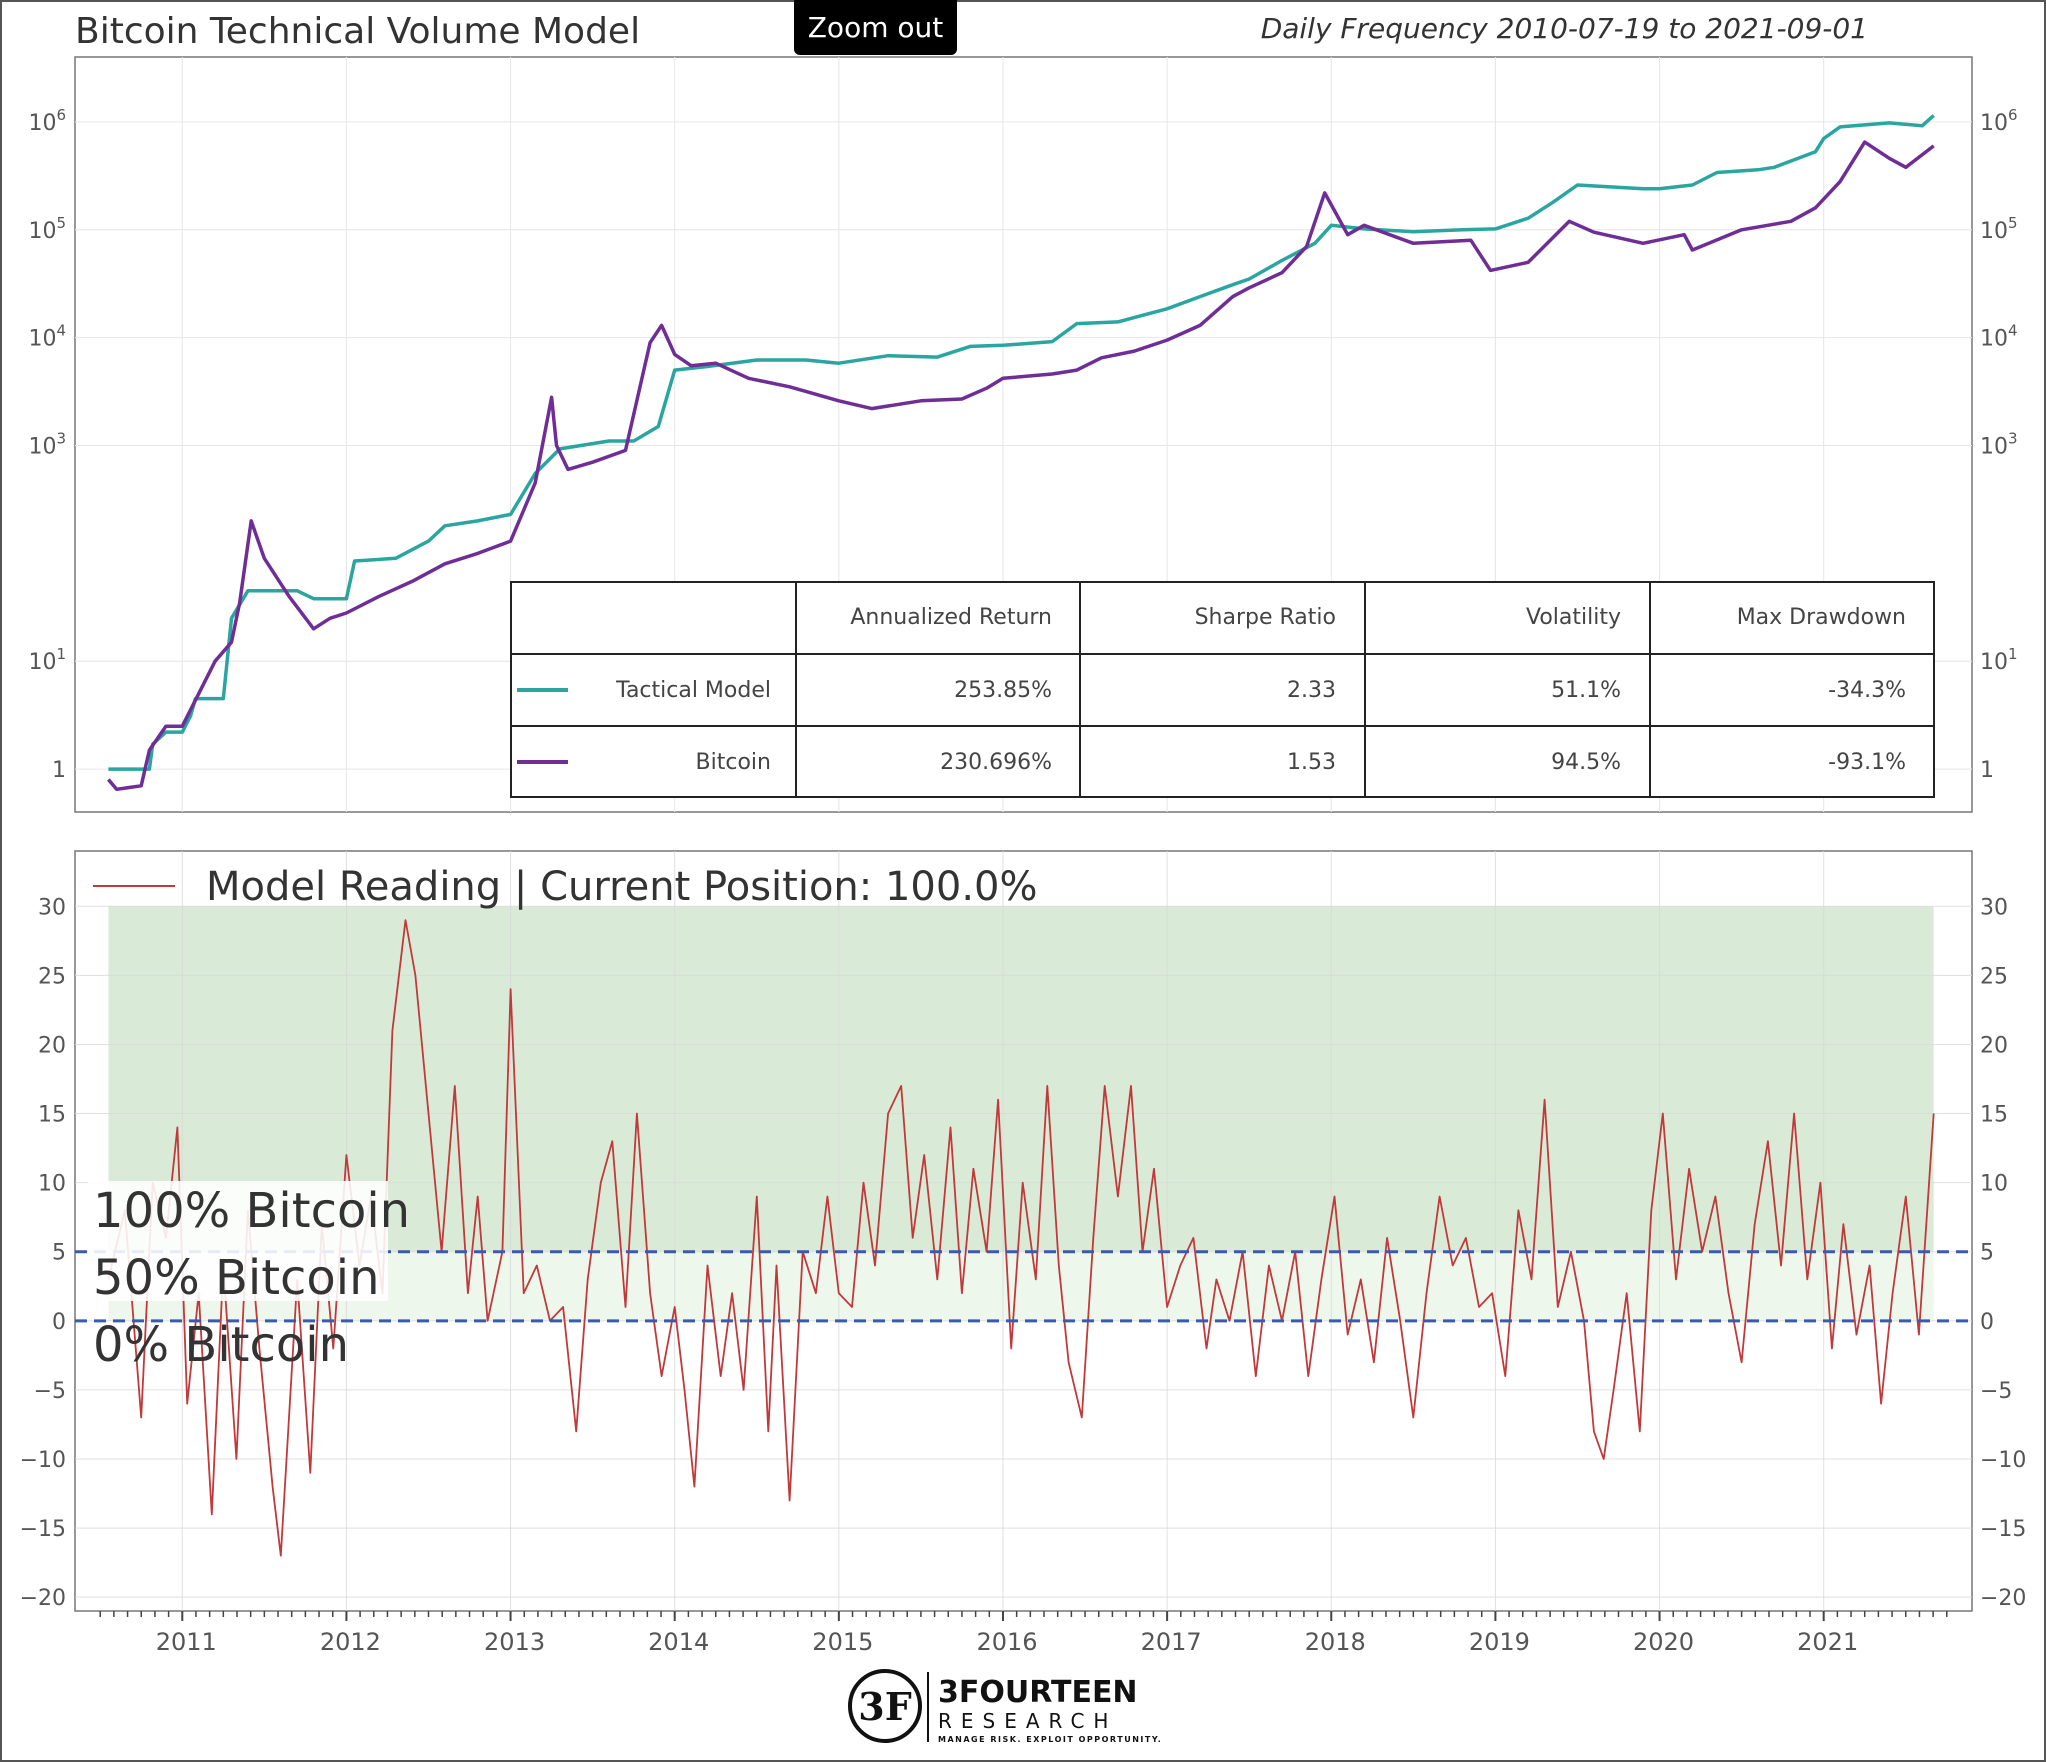 The height and width of the screenshot is (1762, 2046). What do you see at coordinates (1987, 1322) in the screenshot?
I see `bottom-ytick-label-right: 0` at bounding box center [1987, 1322].